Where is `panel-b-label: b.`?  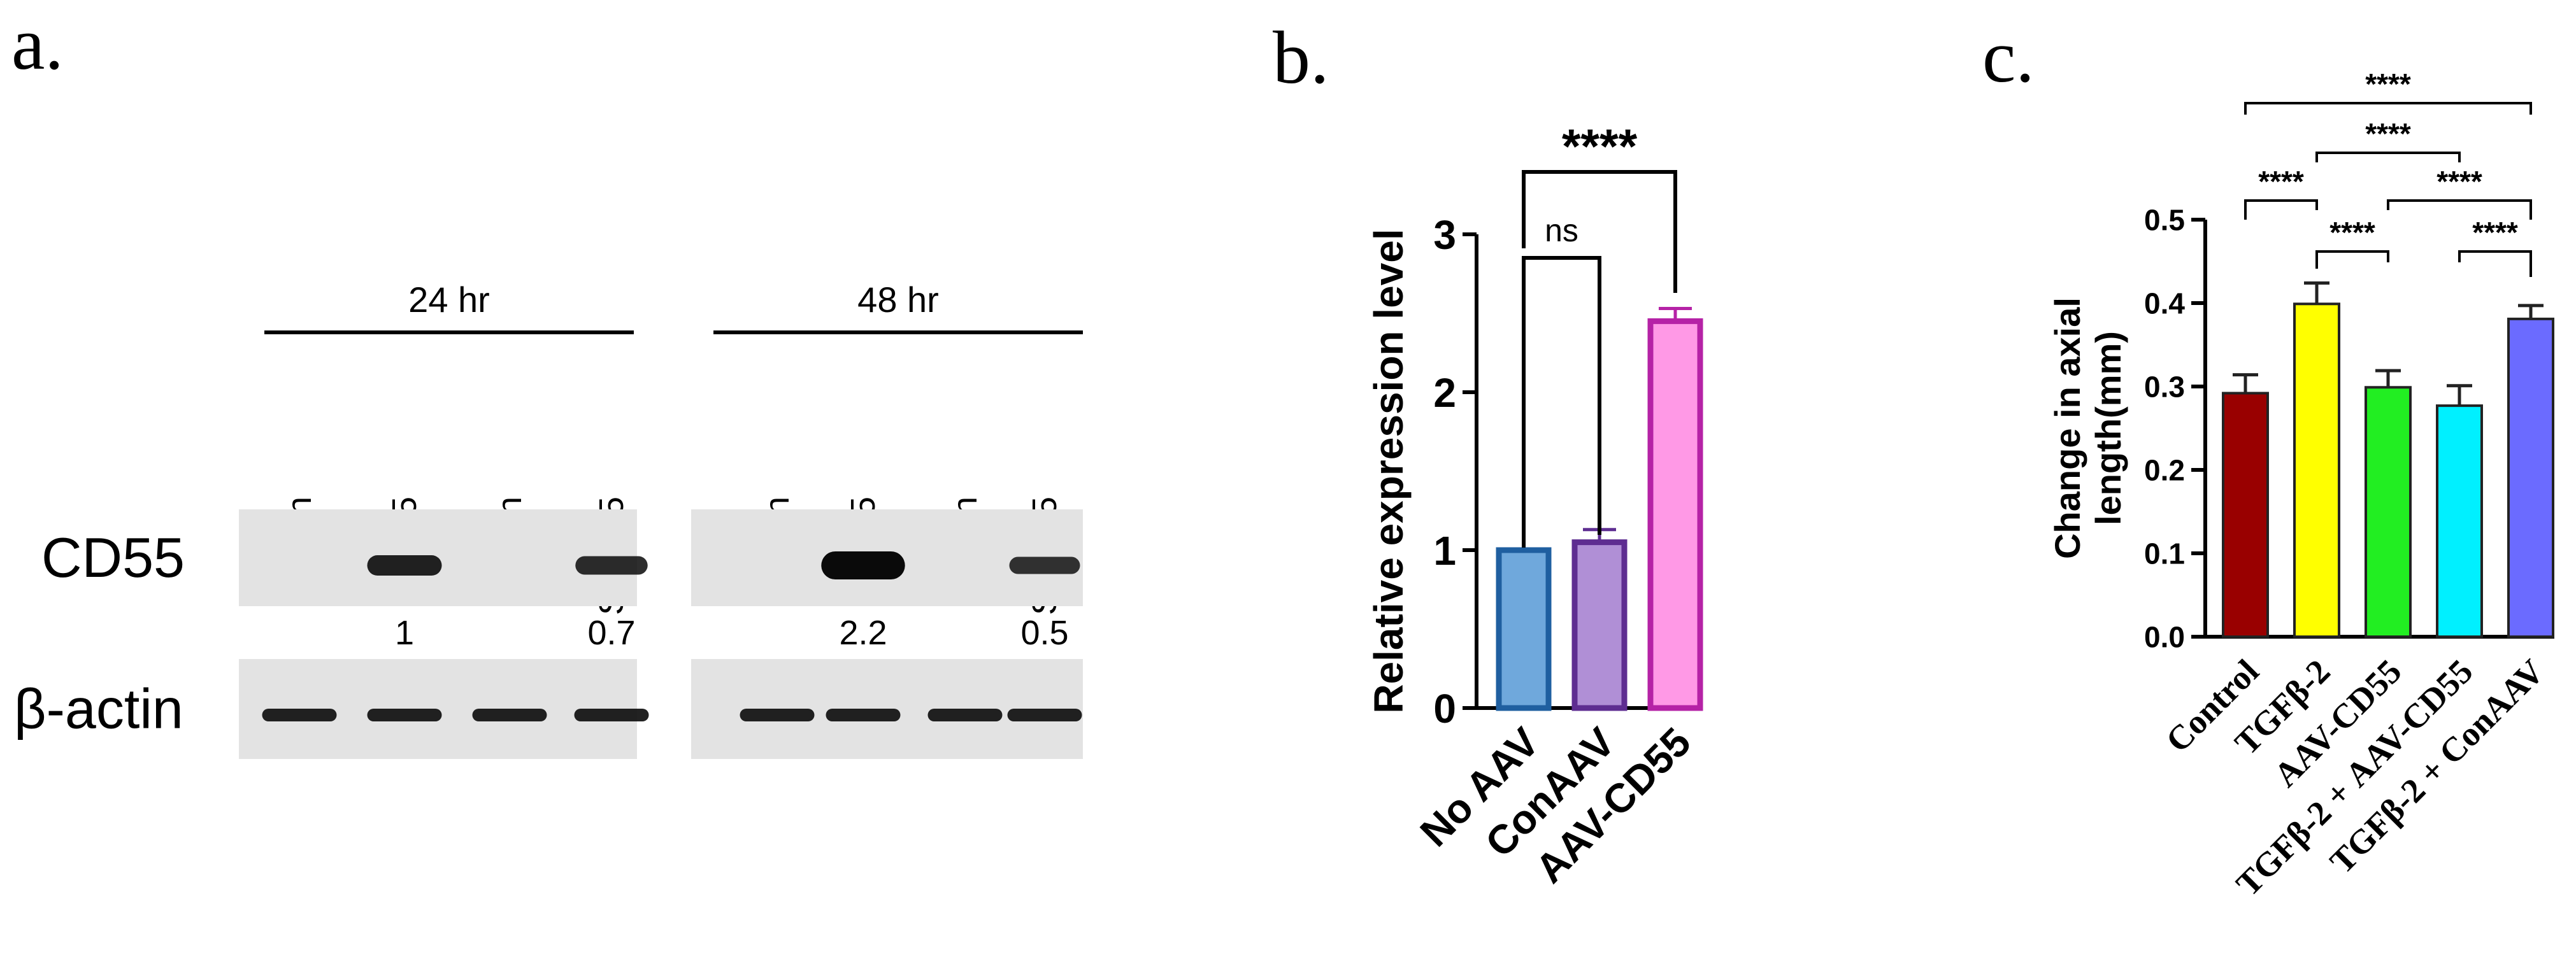
panel-b-label: b. is located at coordinates (1301, 57).